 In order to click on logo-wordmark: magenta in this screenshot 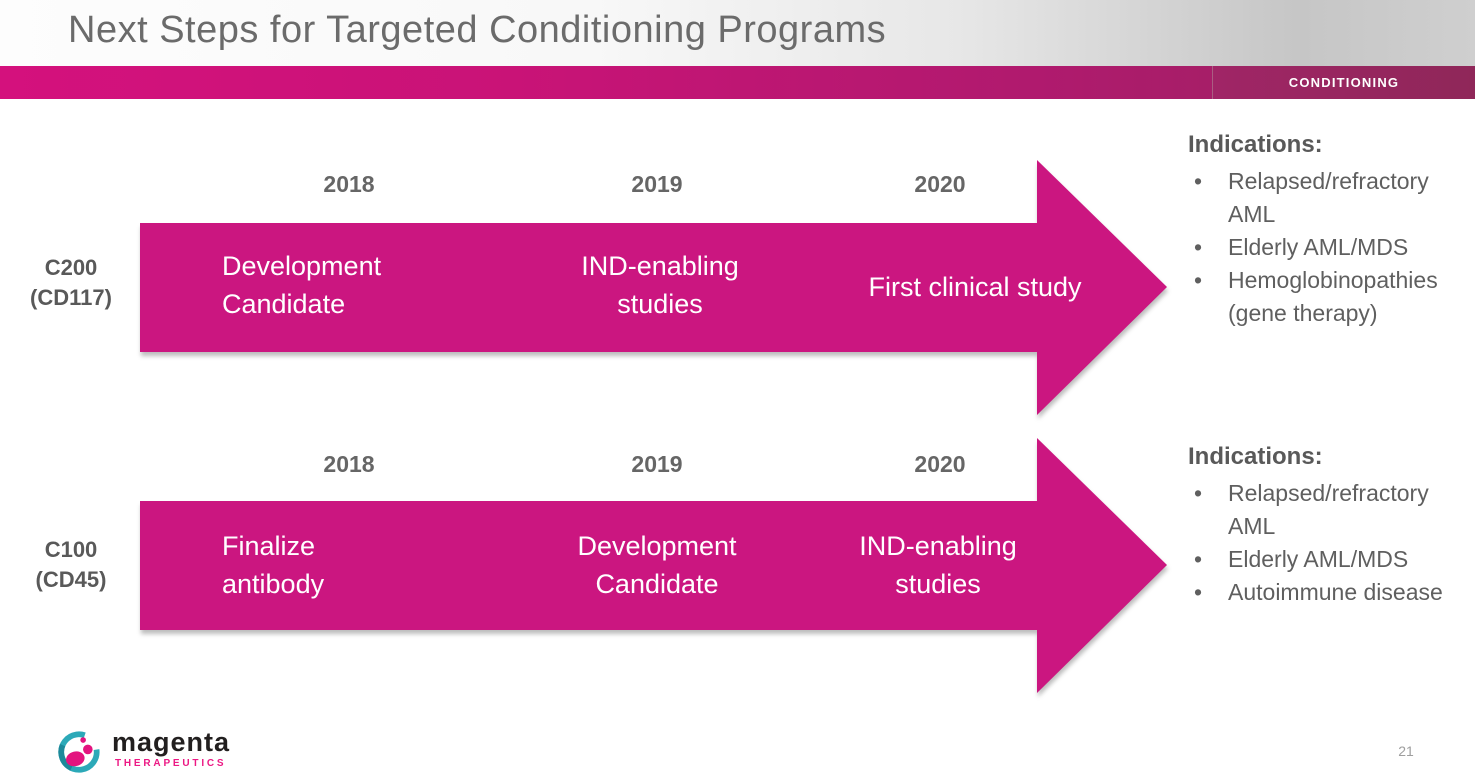, I will do `click(171, 742)`.